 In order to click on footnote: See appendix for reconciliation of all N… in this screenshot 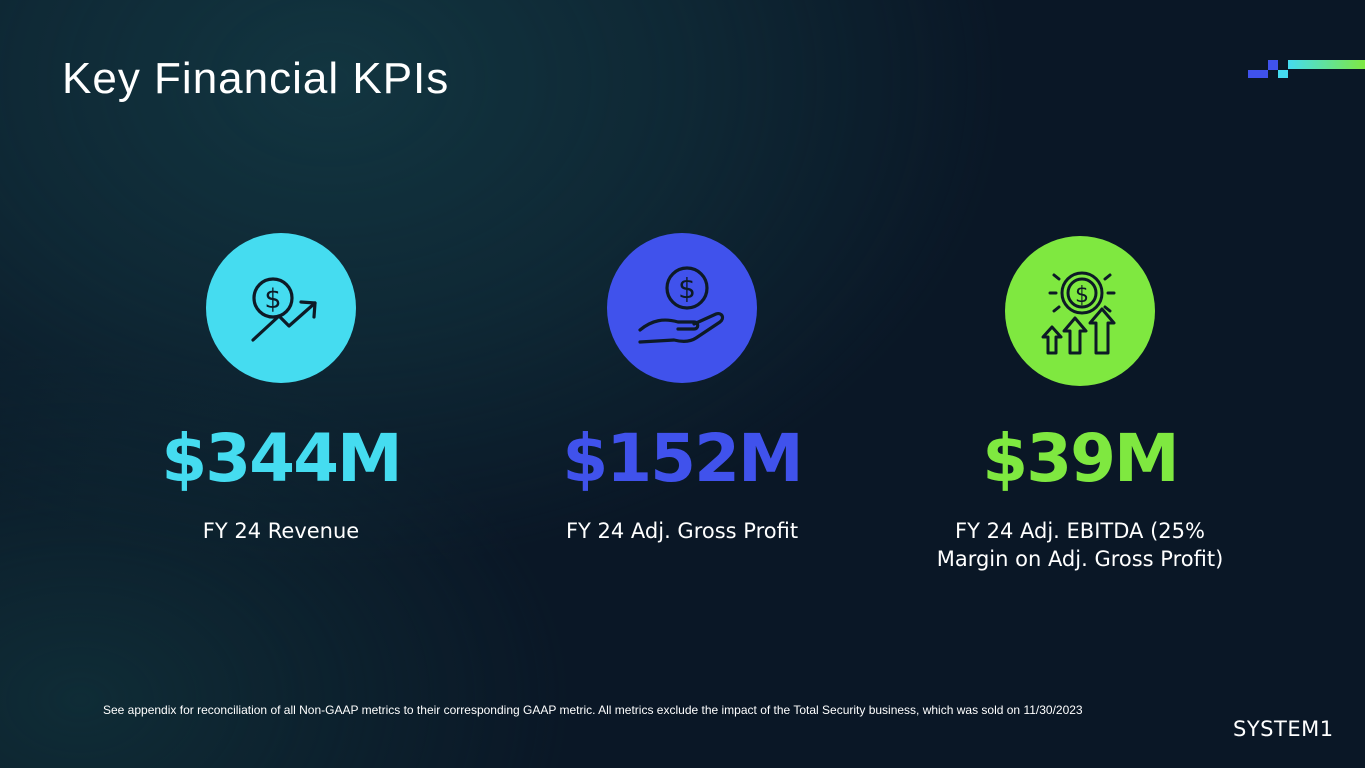, I will do `click(593, 710)`.